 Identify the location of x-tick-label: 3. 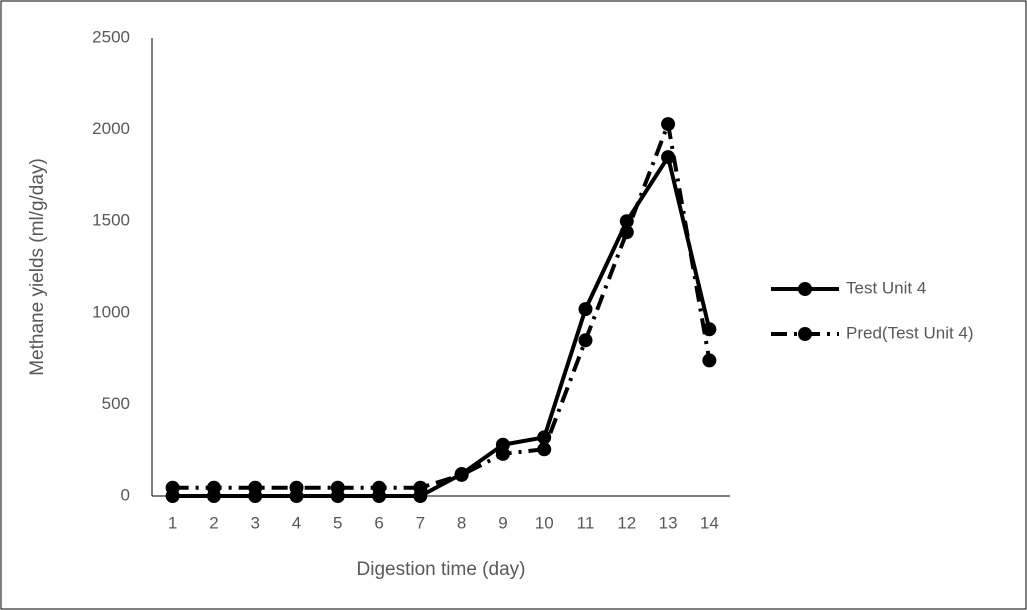
(254, 522).